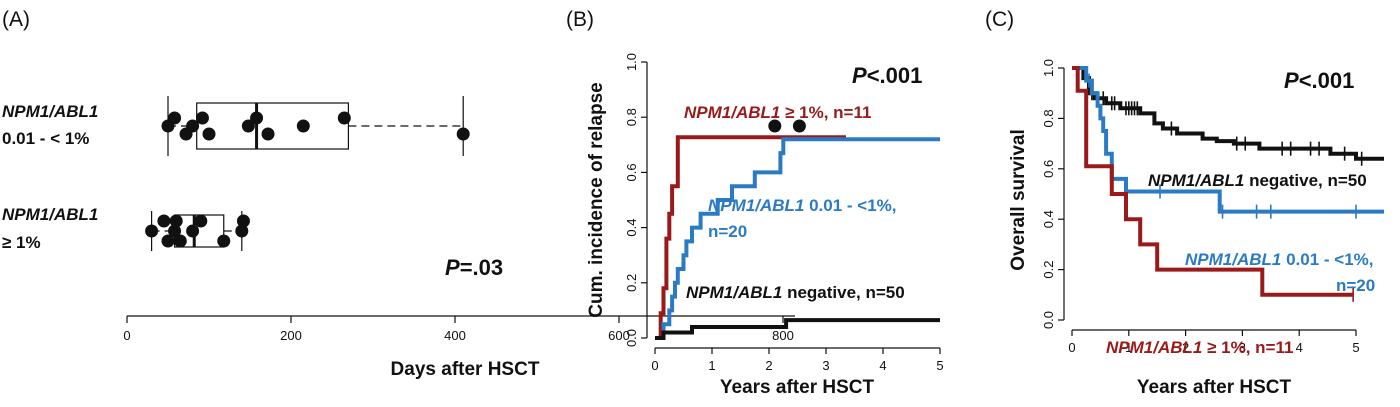 This screenshot has height=407, width=1400. I want to click on group-label: NPM1/ABL1, so click(50, 111).